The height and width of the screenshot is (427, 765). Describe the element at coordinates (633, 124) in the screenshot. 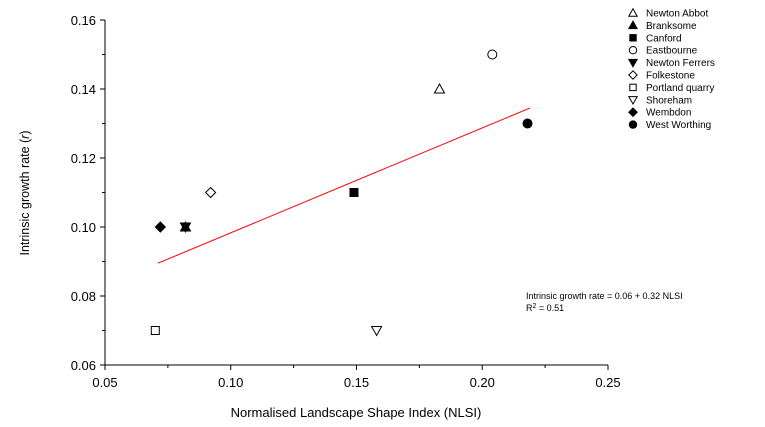

I see `legend-marker-west-worthing` at that location.